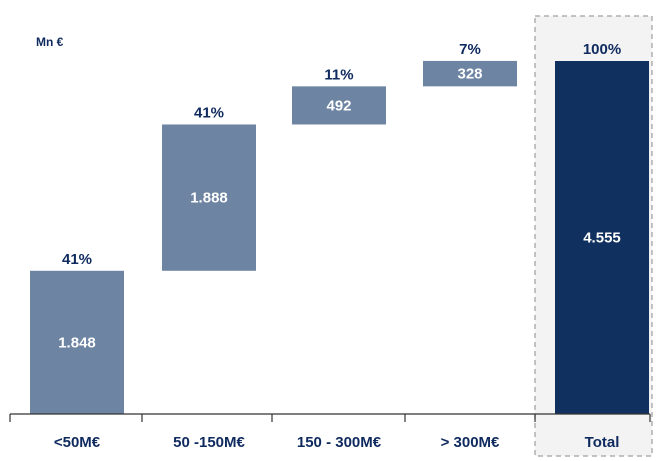  Describe the element at coordinates (209, 442) in the screenshot. I see `x-tick-label: 50 -150M€` at that location.